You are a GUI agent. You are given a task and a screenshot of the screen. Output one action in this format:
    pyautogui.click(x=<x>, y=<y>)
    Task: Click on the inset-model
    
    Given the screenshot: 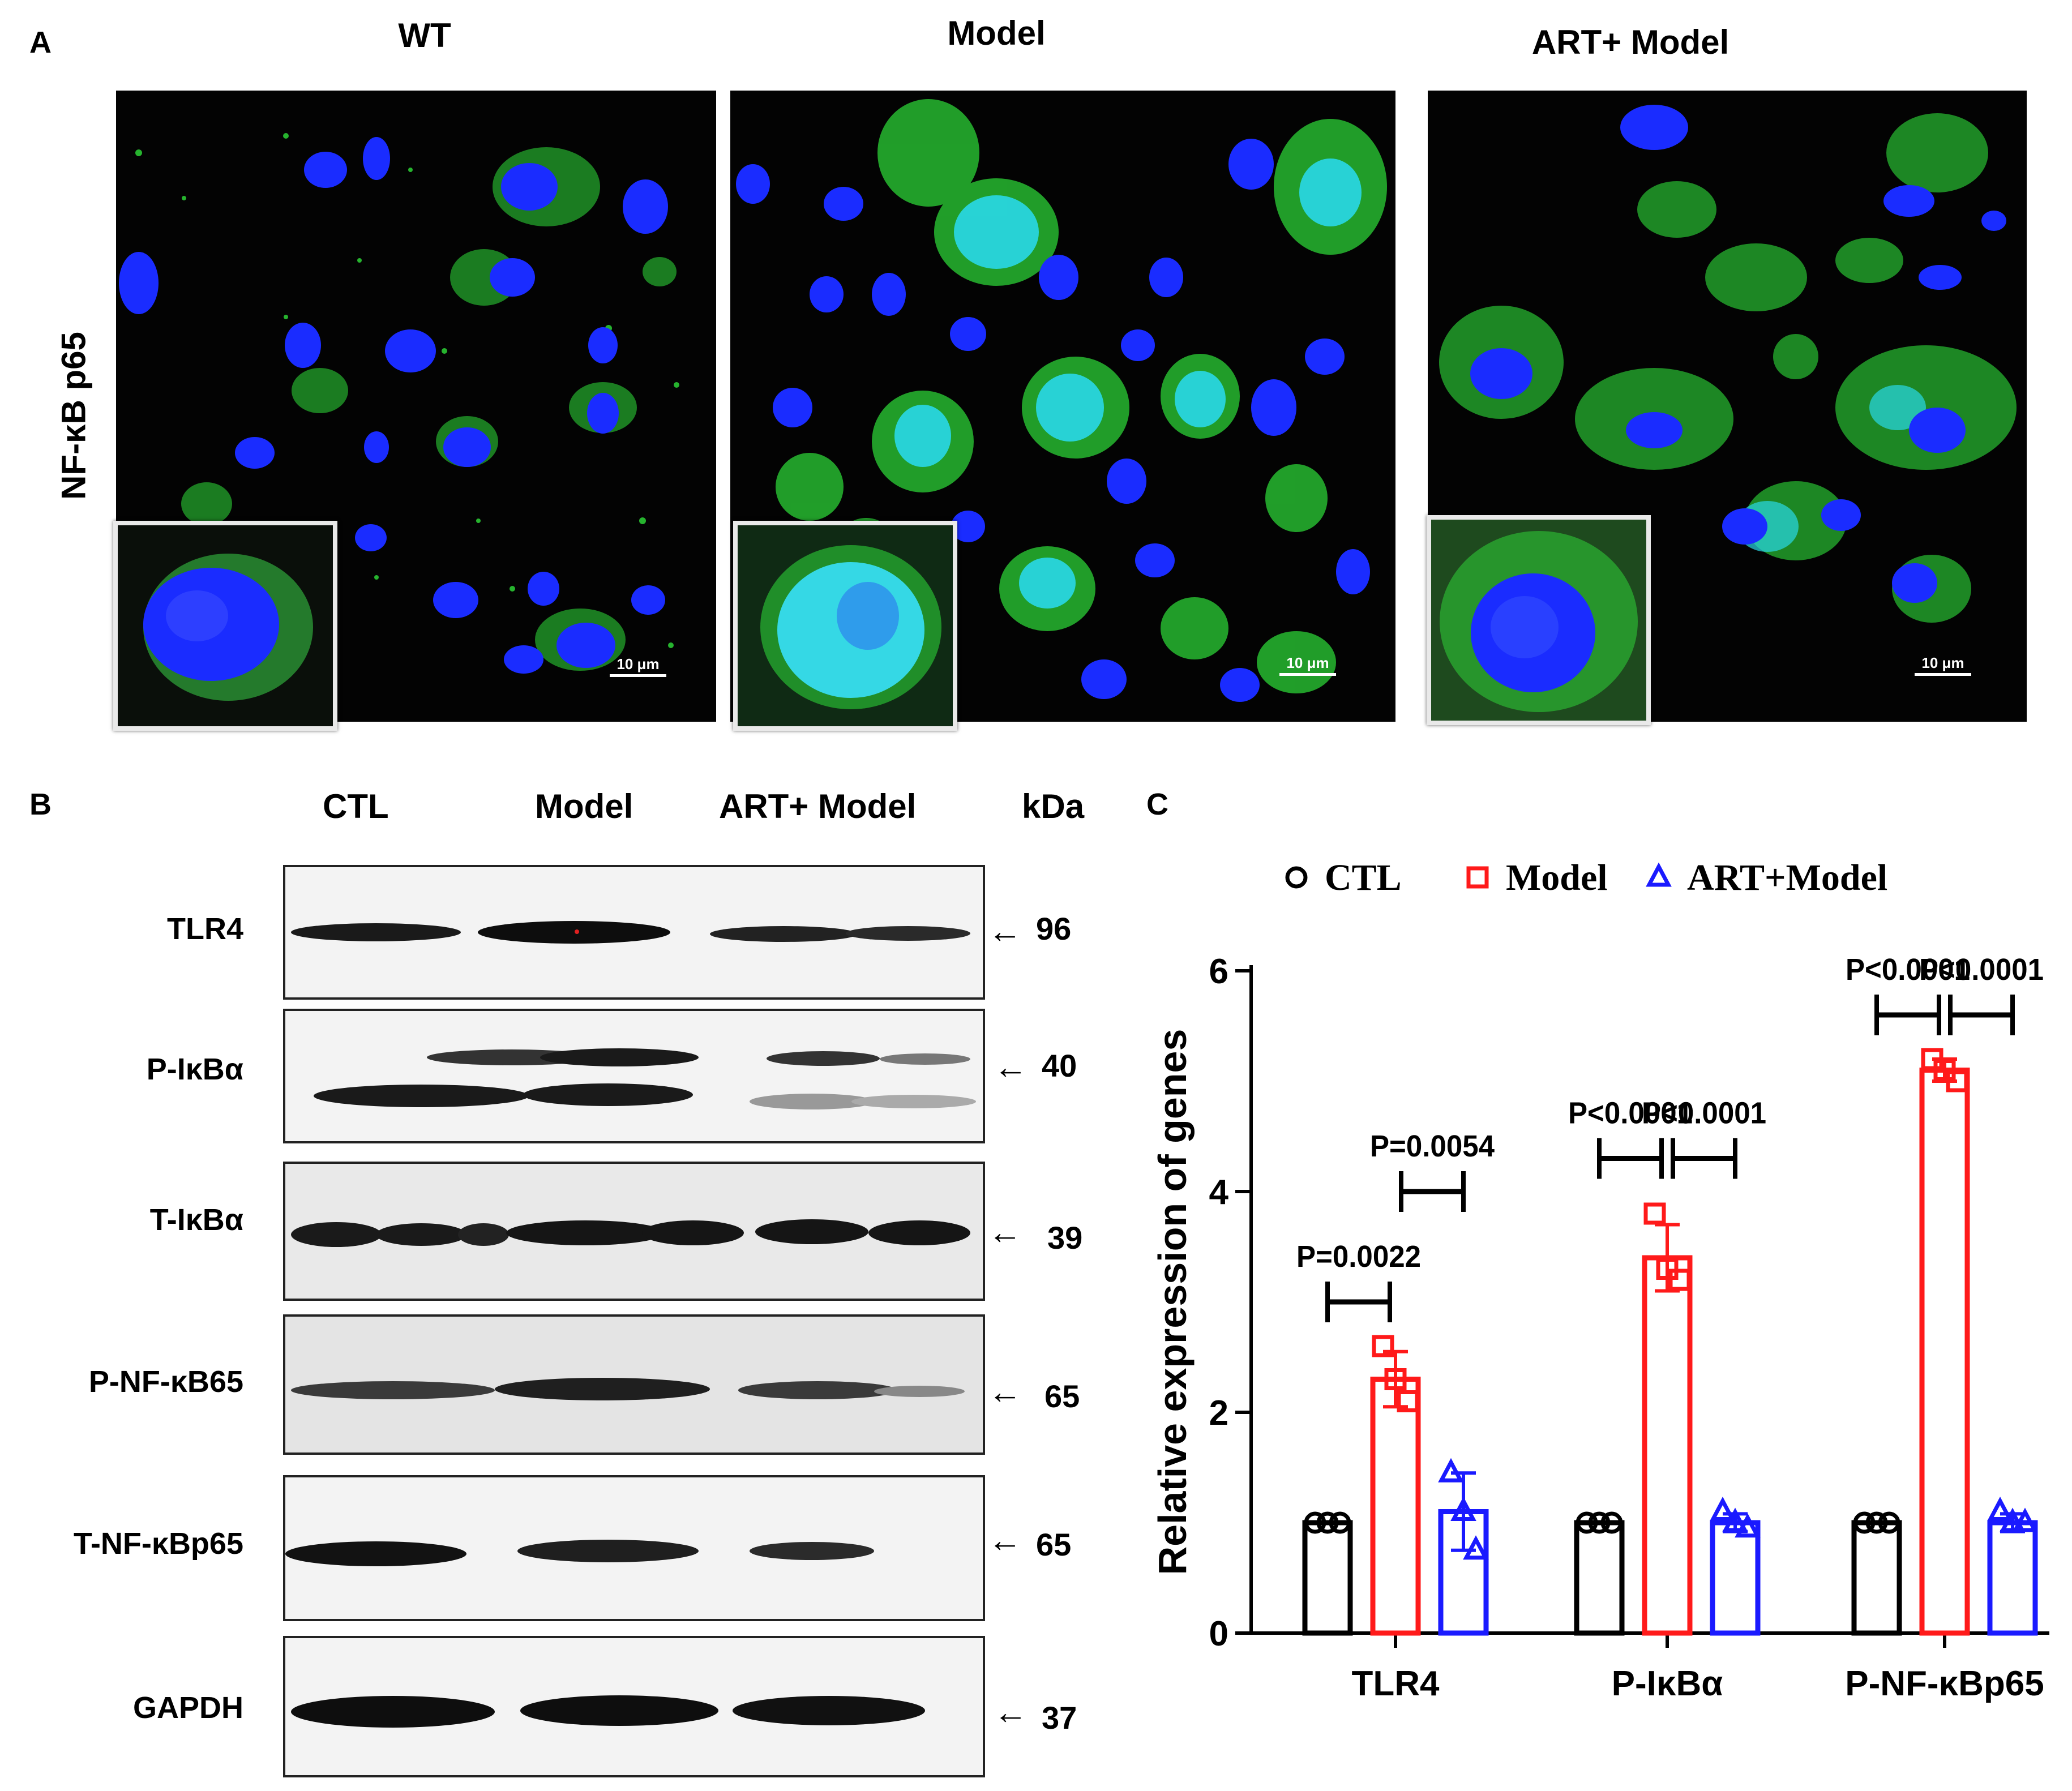 What is the action you would take?
    pyautogui.click(x=845, y=626)
    